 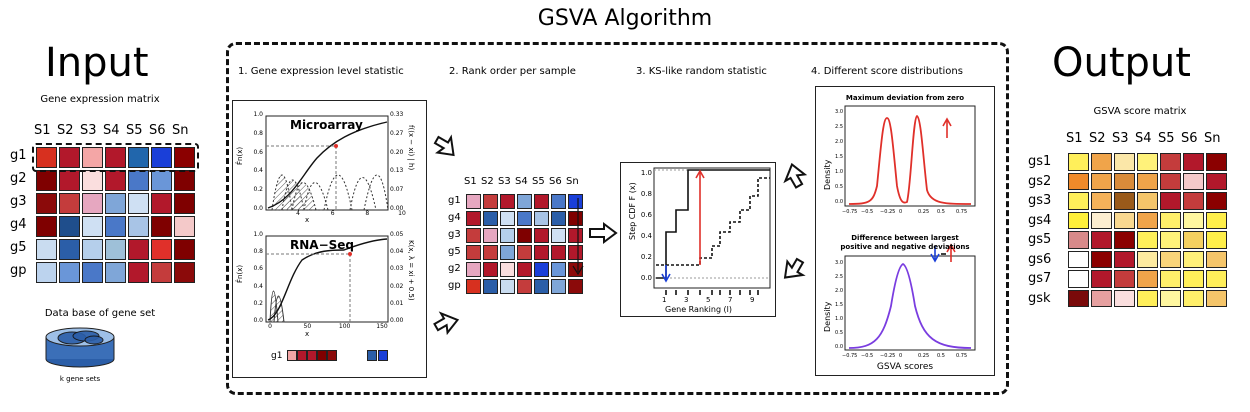 What do you see at coordinates (646, 215) in the screenshot?
I see `ks-y-tick: 0.6` at bounding box center [646, 215].